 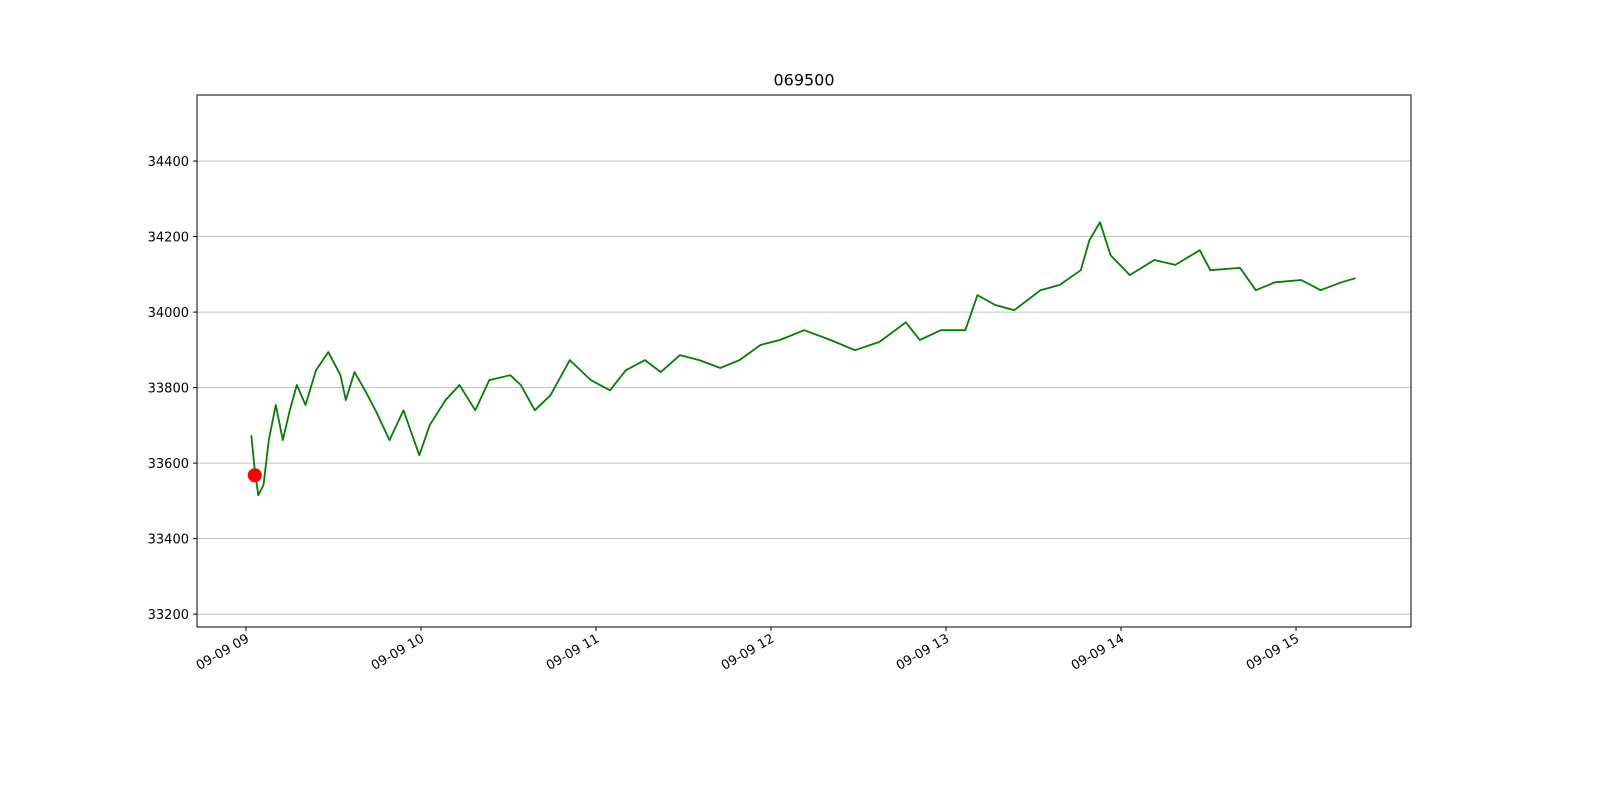 What do you see at coordinates (168, 238) in the screenshot?
I see `y-tick-label: 34200` at bounding box center [168, 238].